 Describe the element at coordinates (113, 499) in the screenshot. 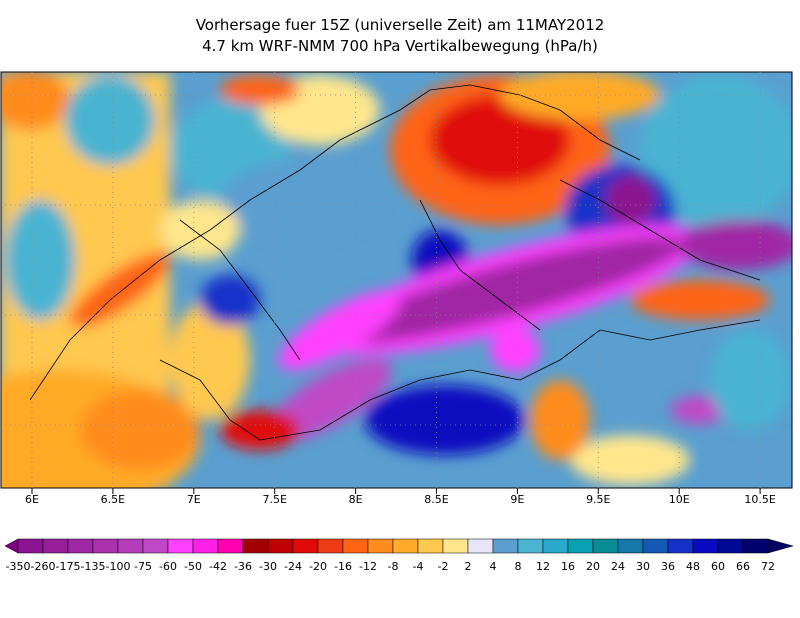

I see `x-tick-label: 6.5E` at that location.